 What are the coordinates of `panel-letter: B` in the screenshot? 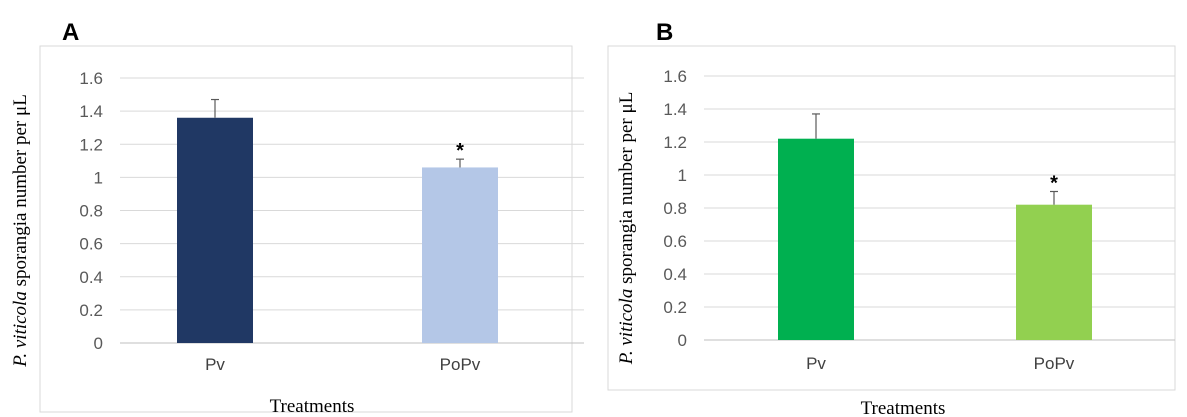 It's located at (664, 32).